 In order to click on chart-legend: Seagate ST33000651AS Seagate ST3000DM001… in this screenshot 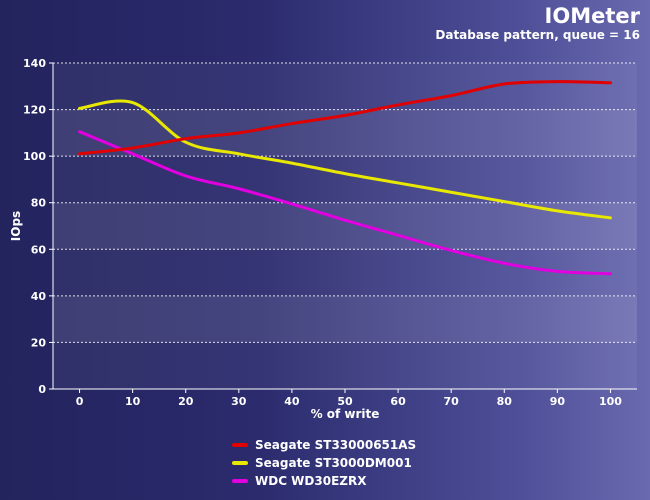, I will do `click(324, 463)`.